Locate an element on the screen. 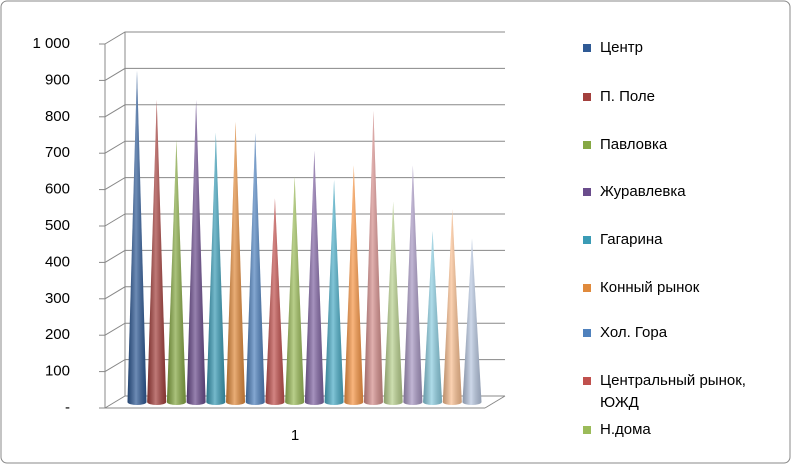  y-tick-label: 600 is located at coordinates (57, 189).